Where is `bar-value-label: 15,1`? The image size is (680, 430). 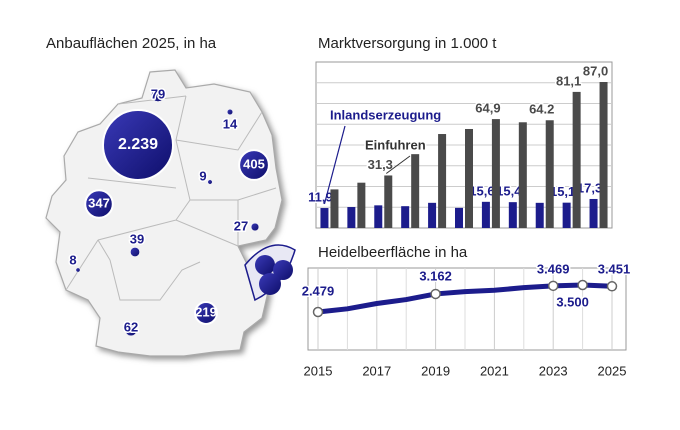
bar-value-label: 15,1 is located at coordinates (562, 191).